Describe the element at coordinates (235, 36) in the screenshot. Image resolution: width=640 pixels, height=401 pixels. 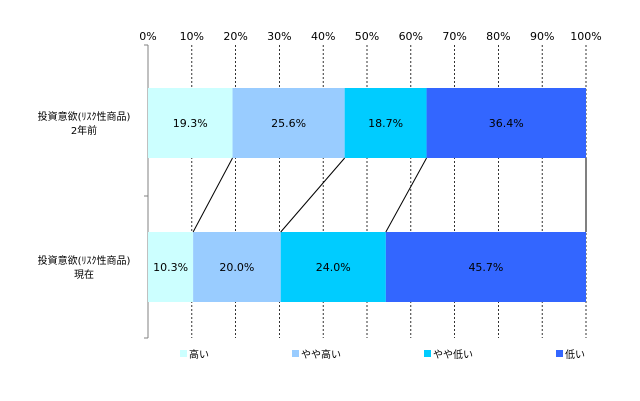
I see `x-tick-label: 20%` at that location.